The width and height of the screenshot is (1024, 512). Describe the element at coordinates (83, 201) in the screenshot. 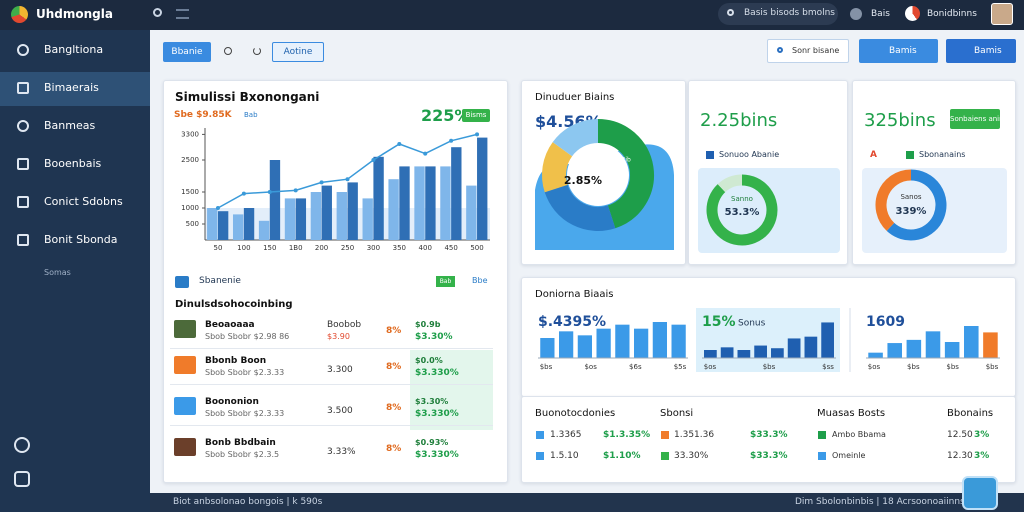

I see `sidebar-item: Conict Sdobns` at that location.